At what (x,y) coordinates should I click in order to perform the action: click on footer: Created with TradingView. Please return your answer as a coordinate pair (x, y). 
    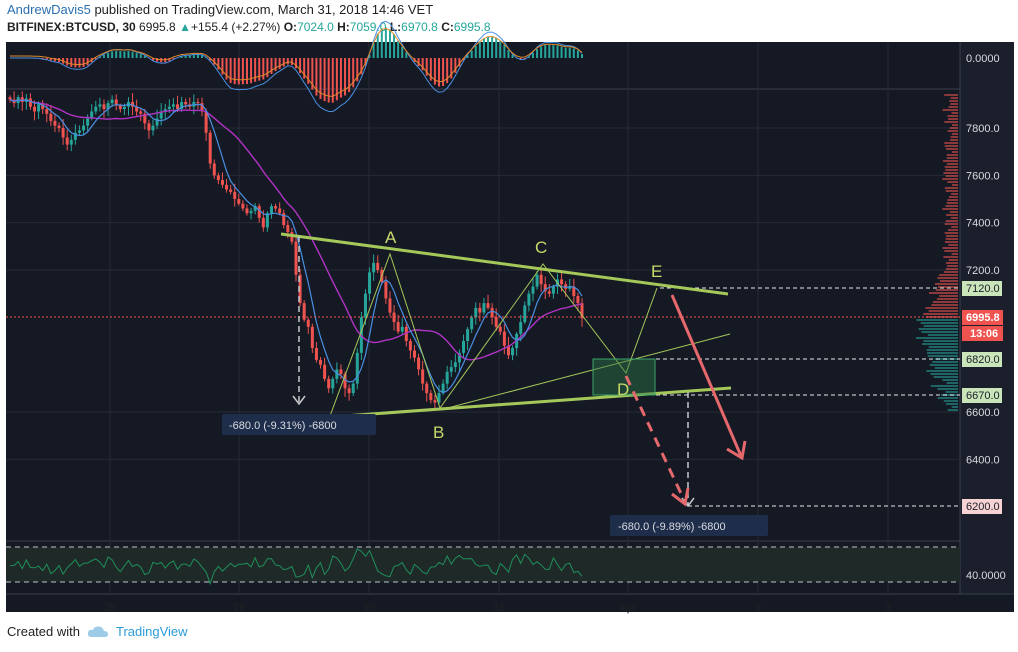
    Looking at the image, I should click on (97, 631).